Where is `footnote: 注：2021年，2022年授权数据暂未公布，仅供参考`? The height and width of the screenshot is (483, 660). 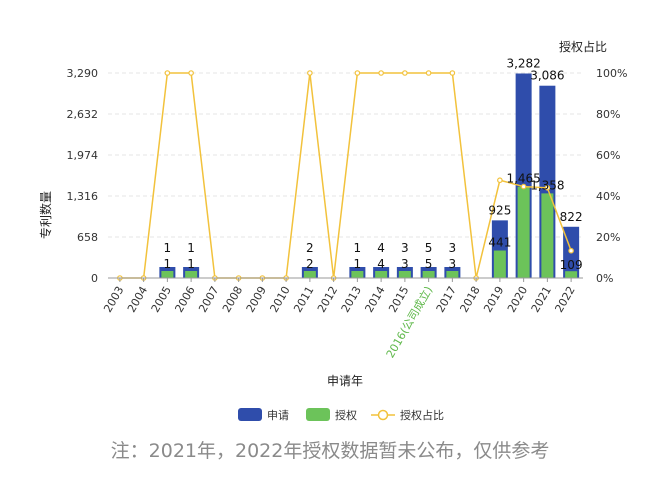 footnote: 注：2021年，2022年授权数据暂未公布，仅供参考 is located at coordinates (330, 451).